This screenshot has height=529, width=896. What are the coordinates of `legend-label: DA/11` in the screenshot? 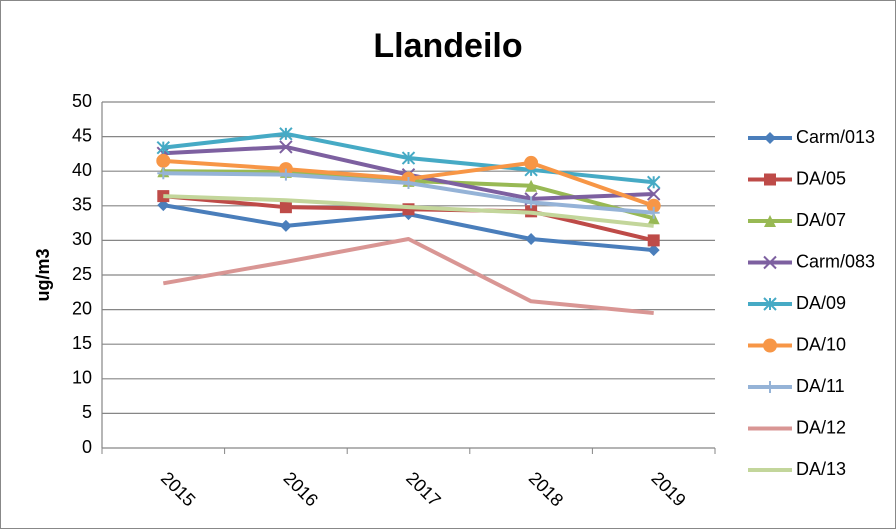 It's located at (820, 386).